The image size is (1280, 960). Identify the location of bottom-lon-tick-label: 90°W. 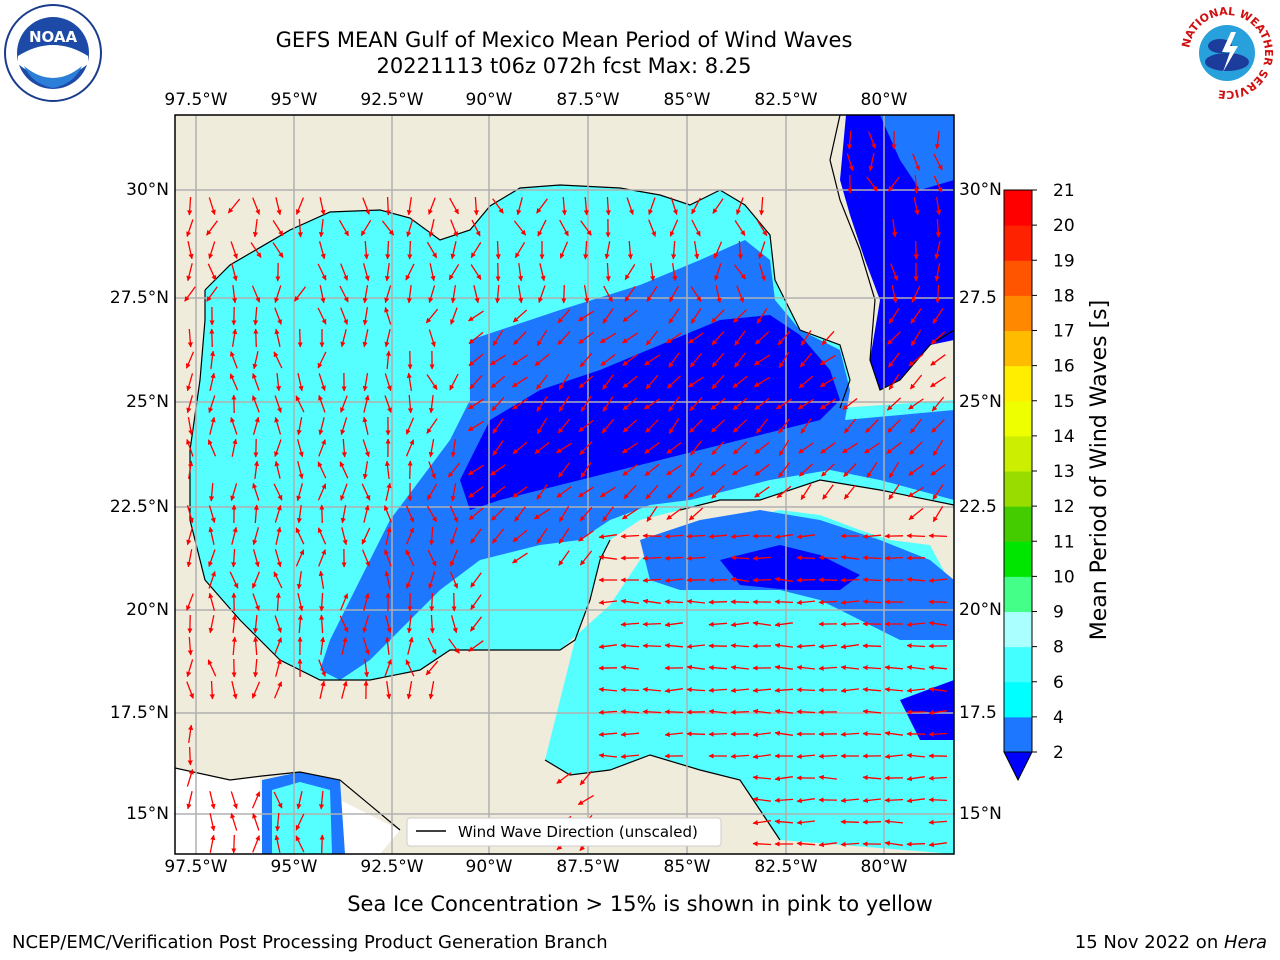
(489, 867).